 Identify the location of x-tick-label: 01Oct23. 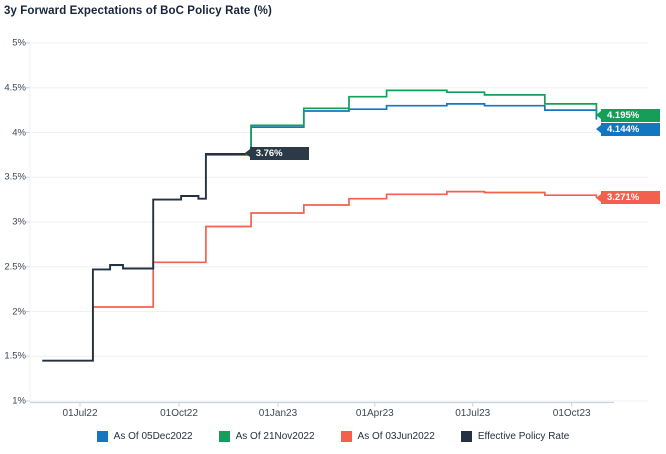
(571, 413).